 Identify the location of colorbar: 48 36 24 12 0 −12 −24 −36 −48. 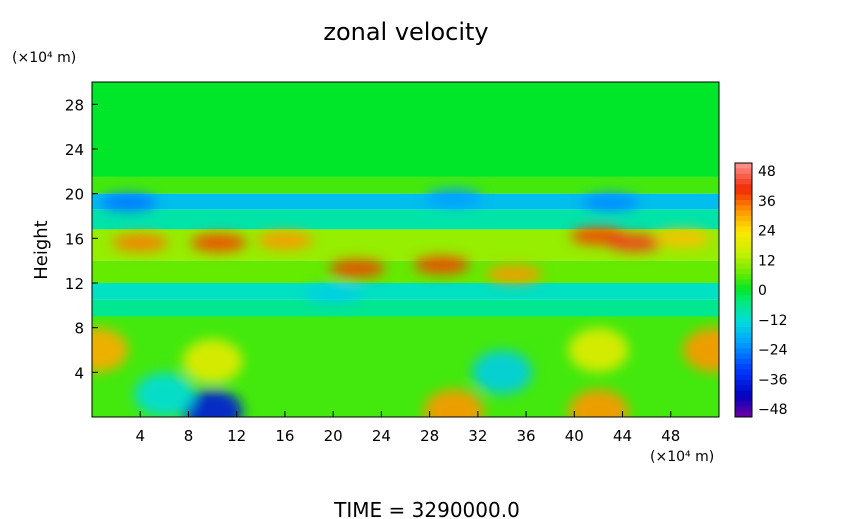
(761, 290).